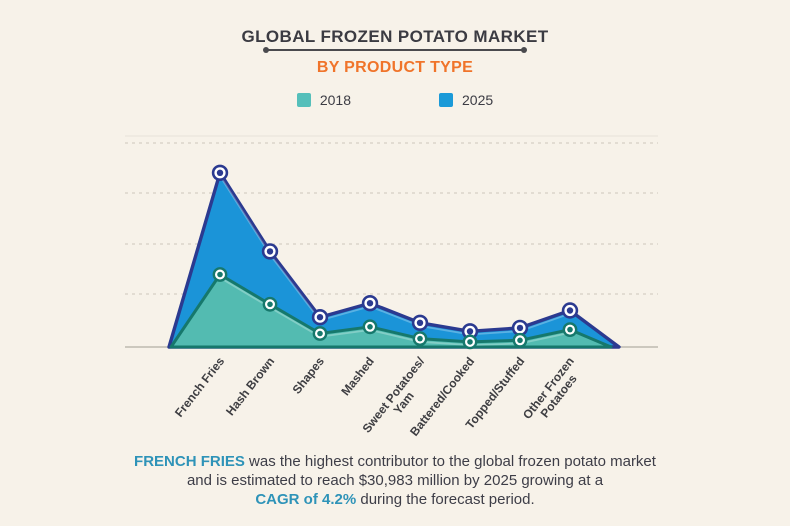  What do you see at coordinates (470, 342) in the screenshot?
I see `marker-2018-battered-cooked-dot` at bounding box center [470, 342].